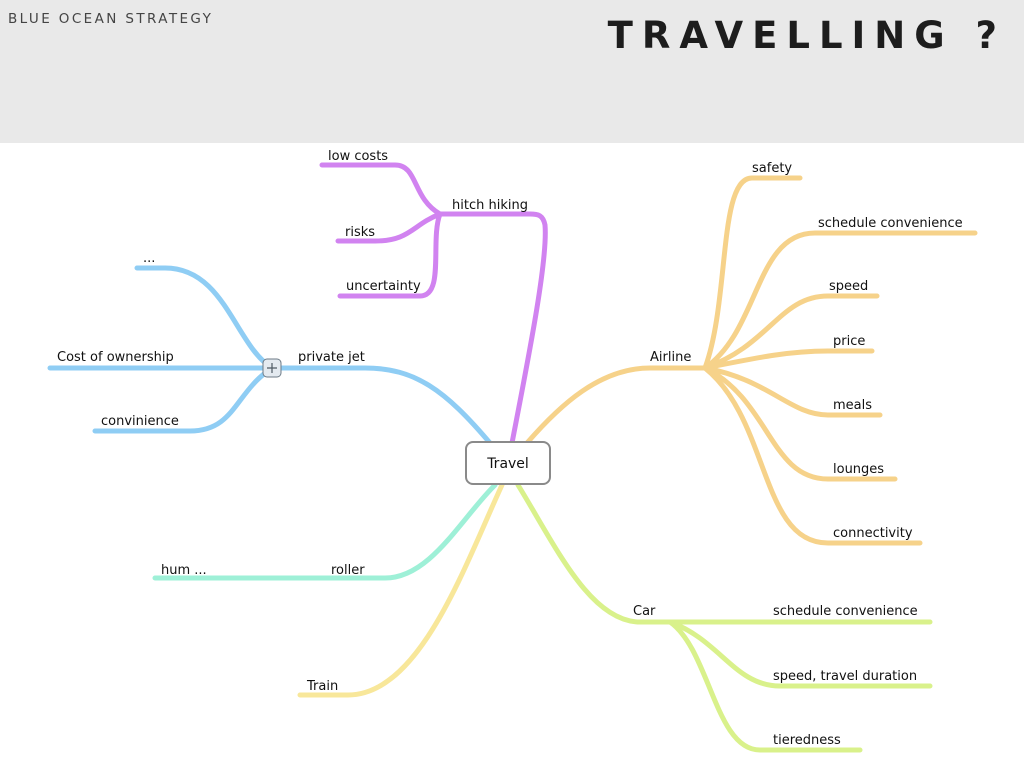  Describe the element at coordinates (616, 405) in the screenshot. I see `connector-airline` at that location.